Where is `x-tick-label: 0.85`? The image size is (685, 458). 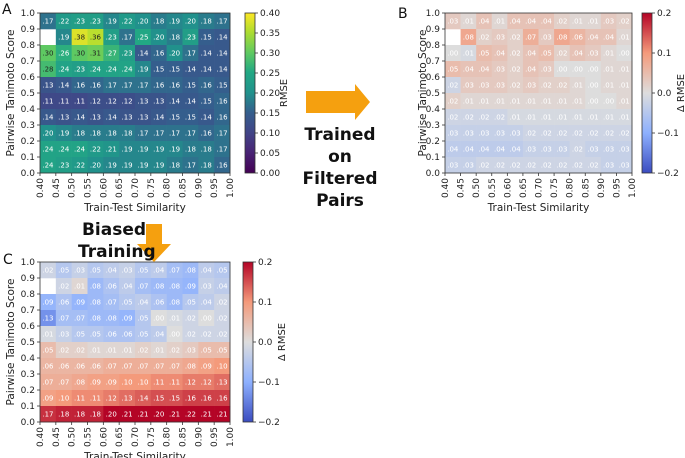
x-tick-label: 0.85 is located at coordinates (586, 188).